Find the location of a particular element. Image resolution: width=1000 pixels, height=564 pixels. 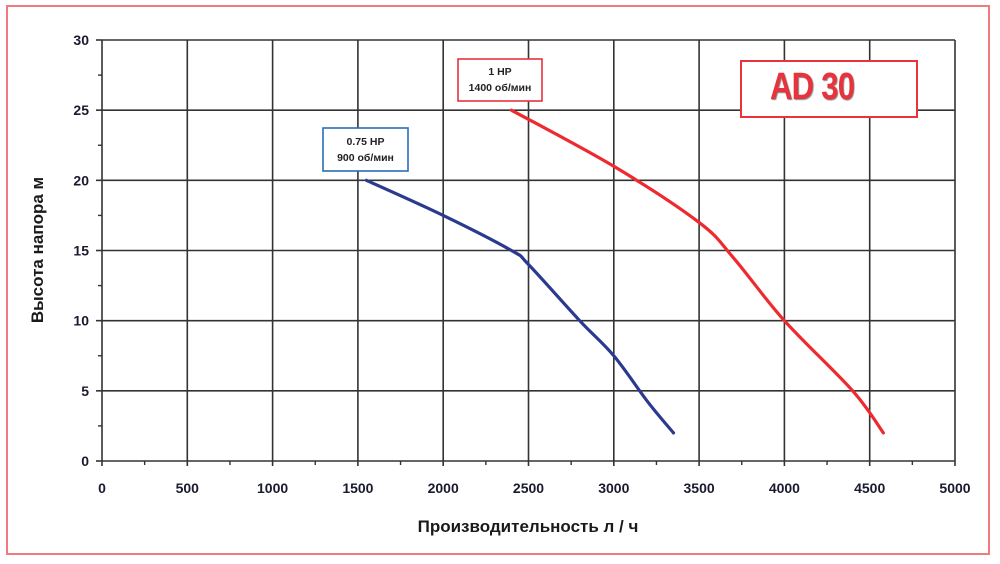

series-label-red: 1 HP 1400 об/мин is located at coordinates (500, 80).